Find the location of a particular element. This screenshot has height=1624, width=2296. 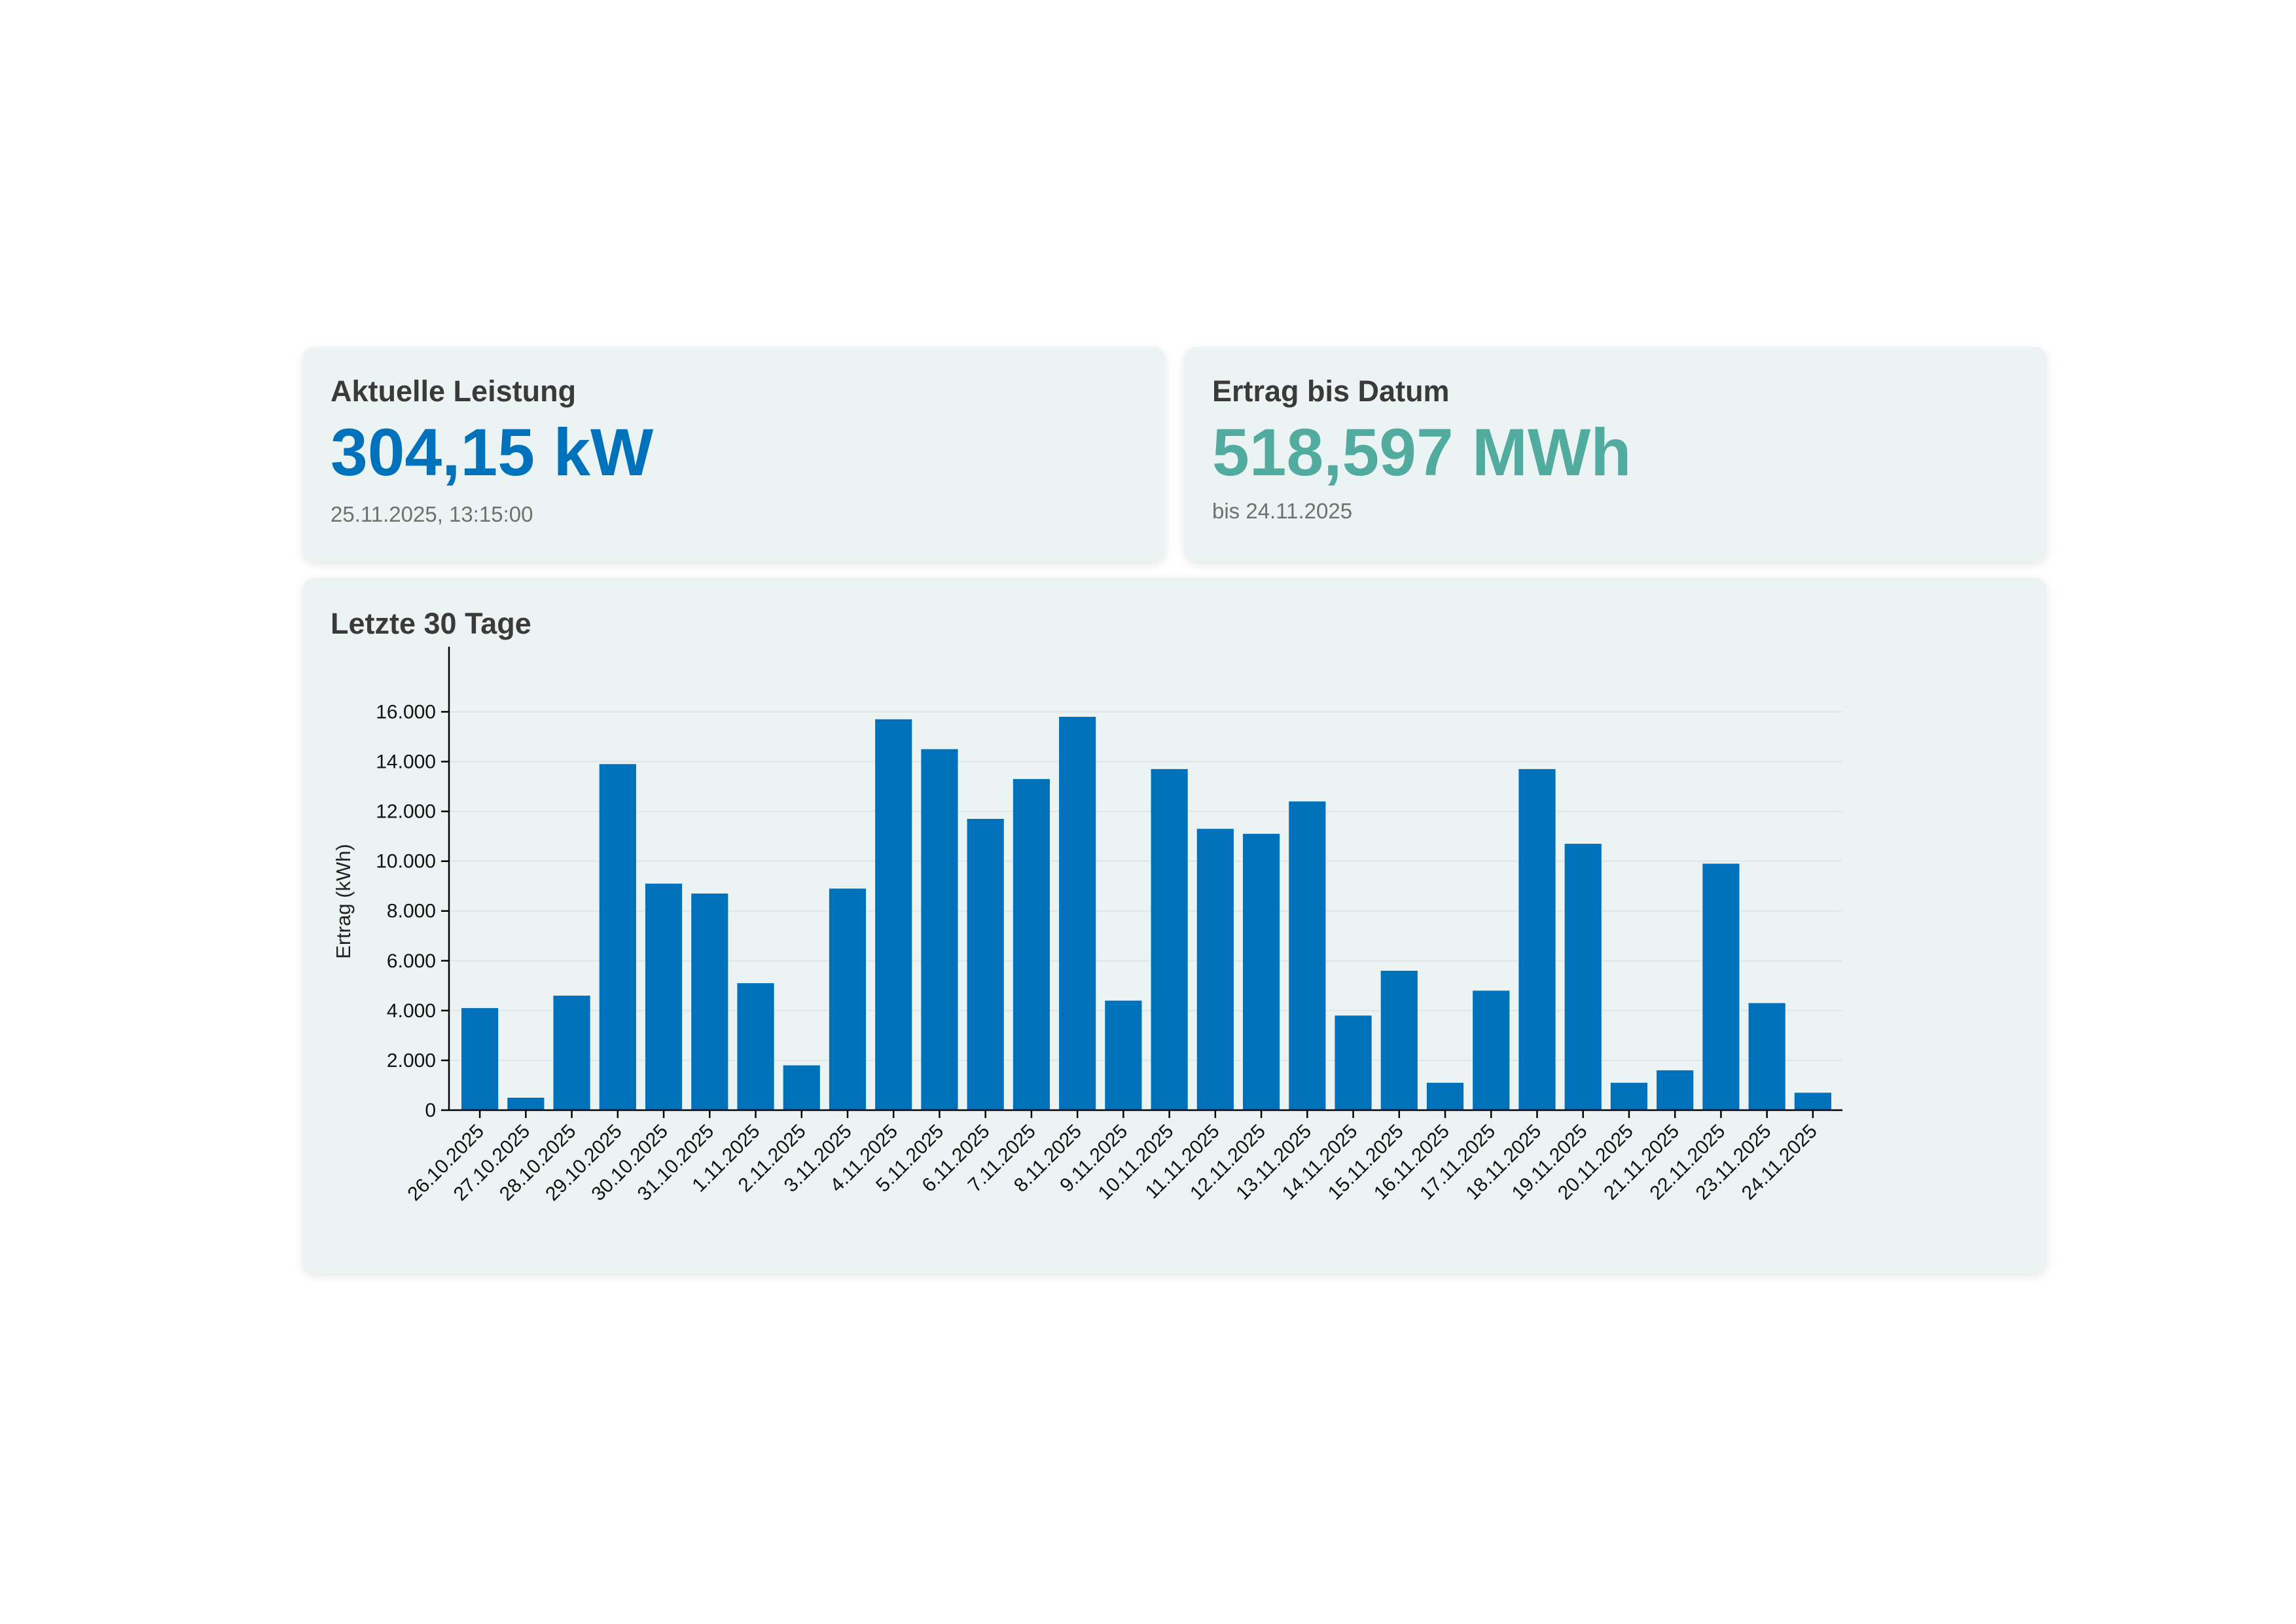

current-power-value: 304,15 kW is located at coordinates (492, 452).